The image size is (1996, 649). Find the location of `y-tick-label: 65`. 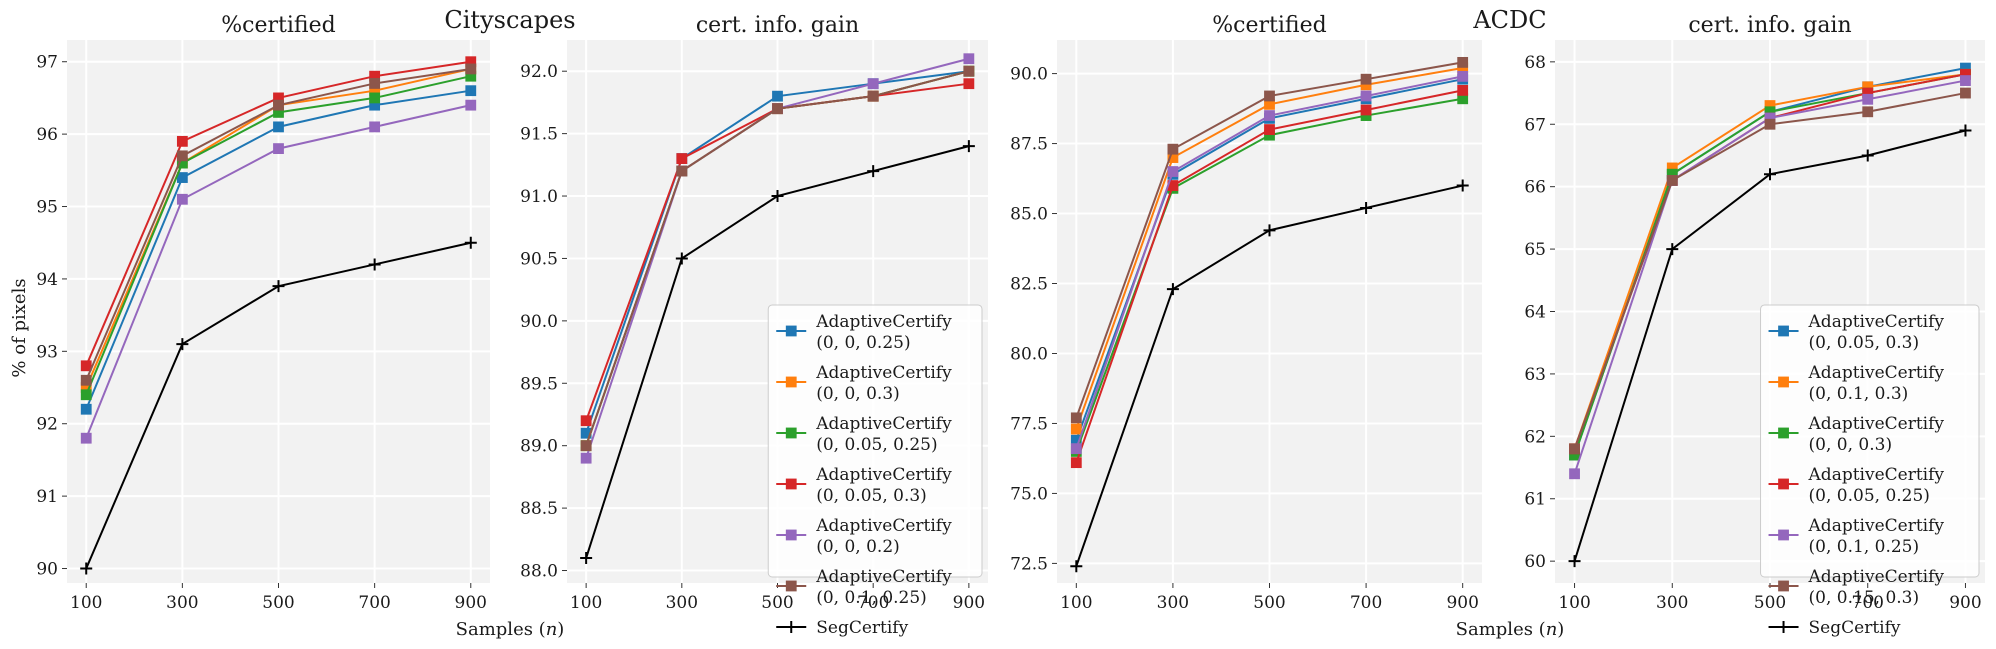

y-tick-label: 65 is located at coordinates (1535, 250).